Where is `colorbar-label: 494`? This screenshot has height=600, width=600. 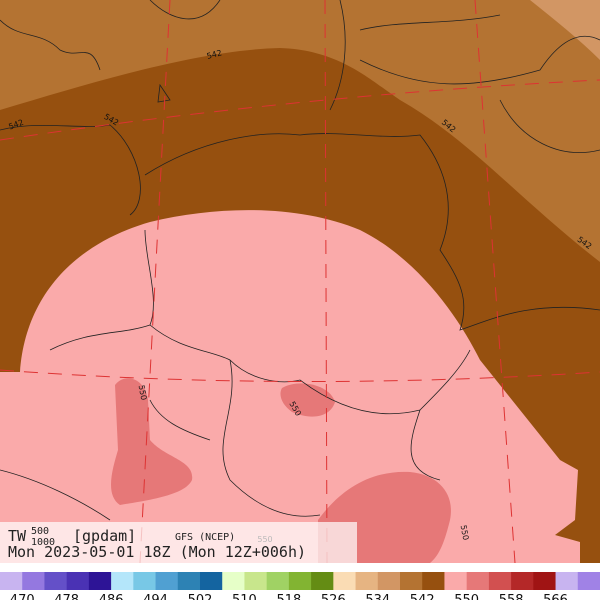
colorbar-label: 494 is located at coordinates (155, 596).